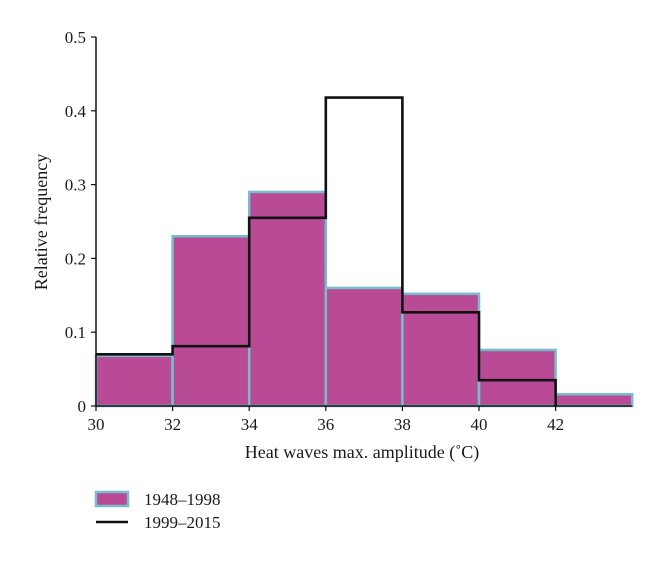 Image resolution: width=660 pixels, height=562 pixels. I want to click on legend-label-1999-2015: 1999–2015, so click(182, 522).